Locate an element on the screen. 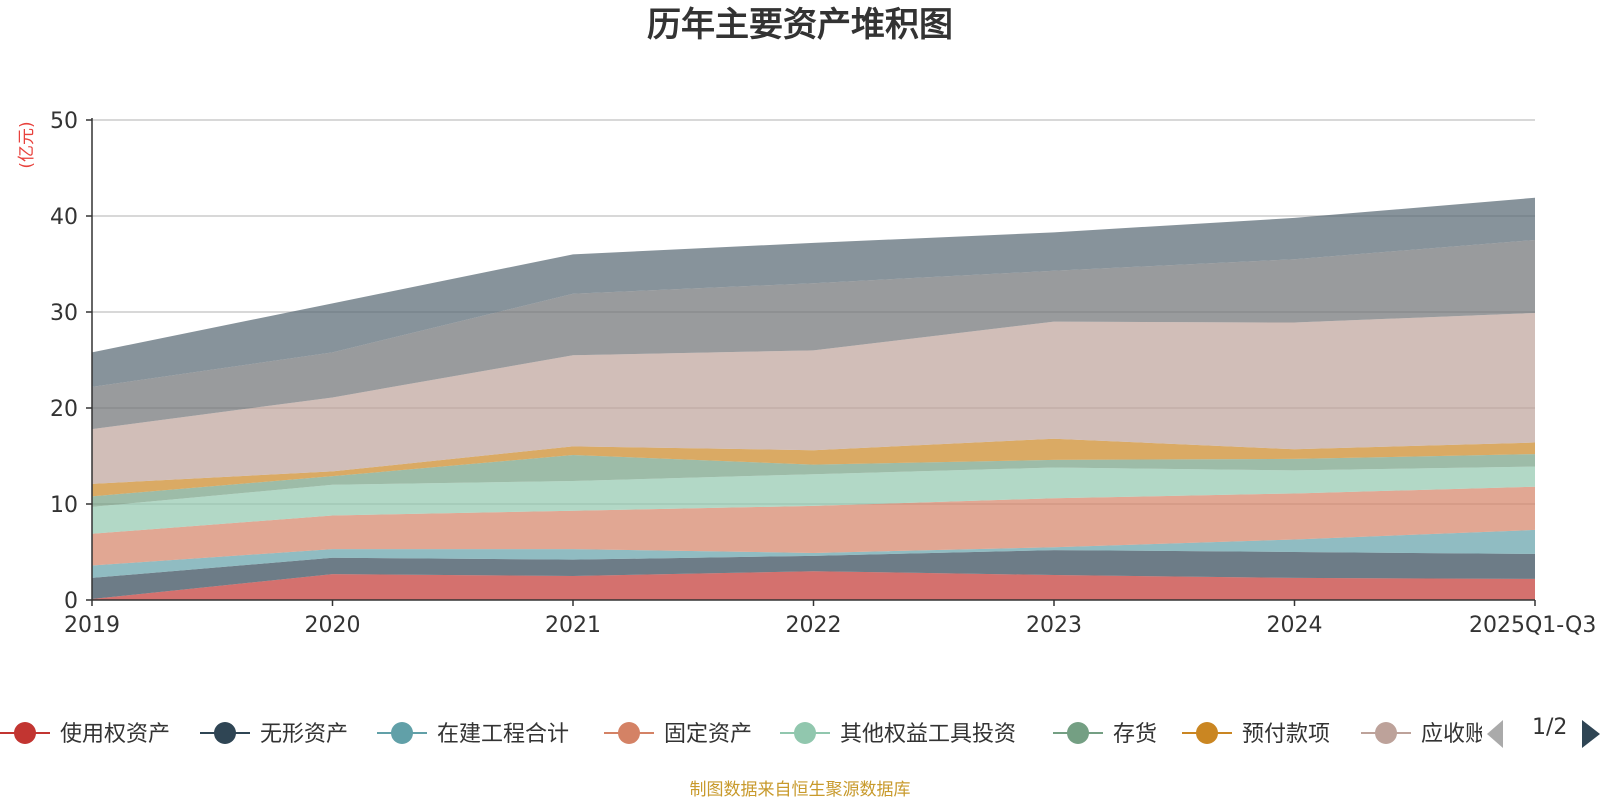  legend: 使用权资产 无形资产 在建工程合计 固定资产 其他权益工具投资 存货 预付款项 应收账 1/2 is located at coordinates (800, 733).